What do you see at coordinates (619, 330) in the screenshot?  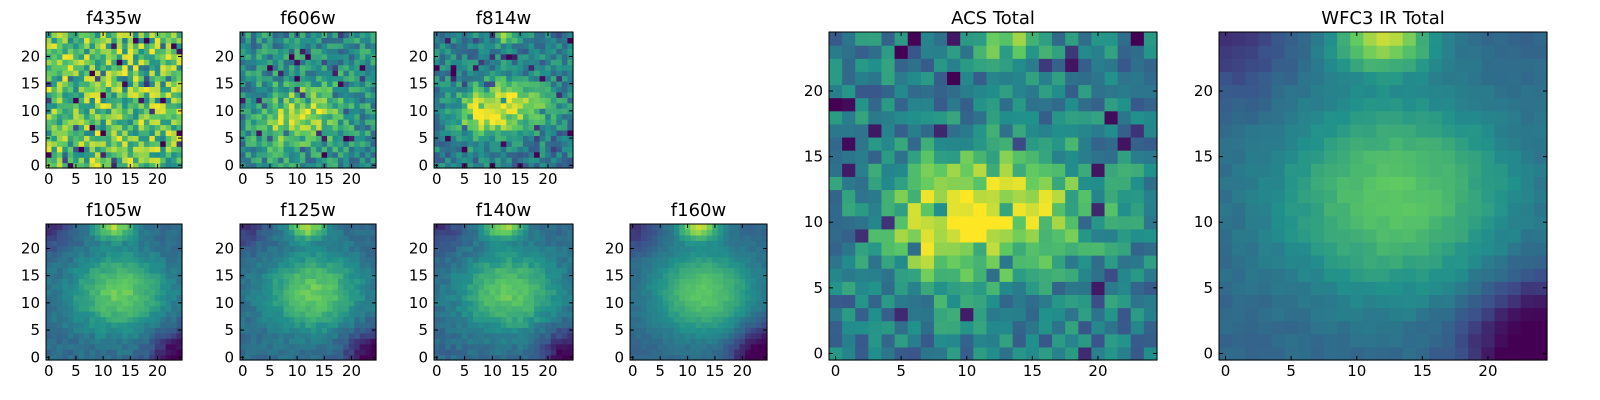 I see `y-tick-label: 5` at bounding box center [619, 330].